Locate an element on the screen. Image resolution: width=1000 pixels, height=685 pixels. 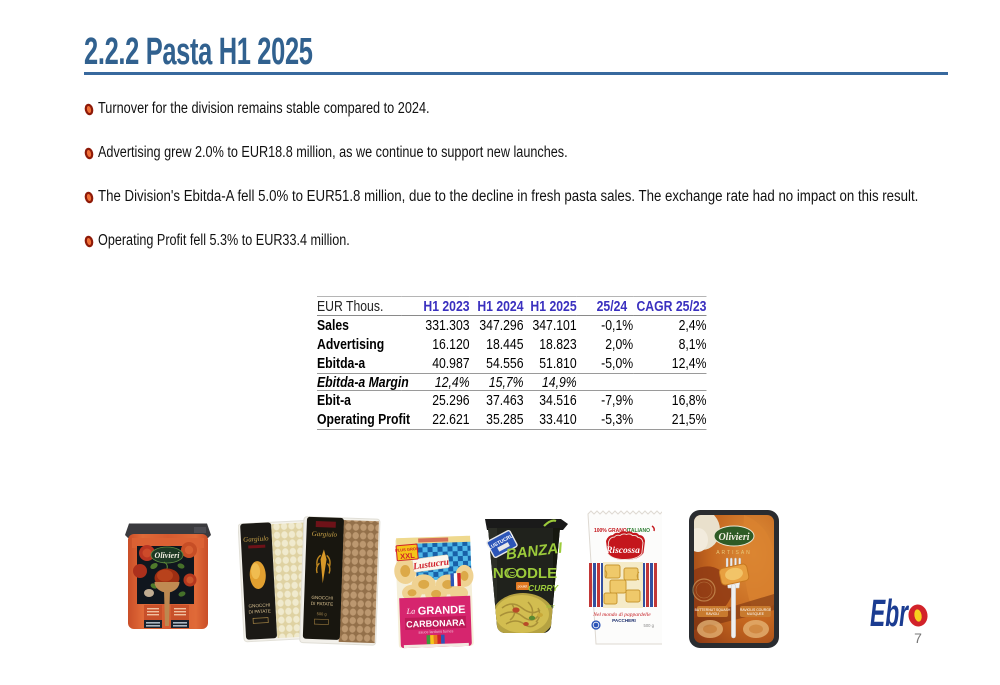
svg-text: Riscossa is located at coordinates (622, 551).